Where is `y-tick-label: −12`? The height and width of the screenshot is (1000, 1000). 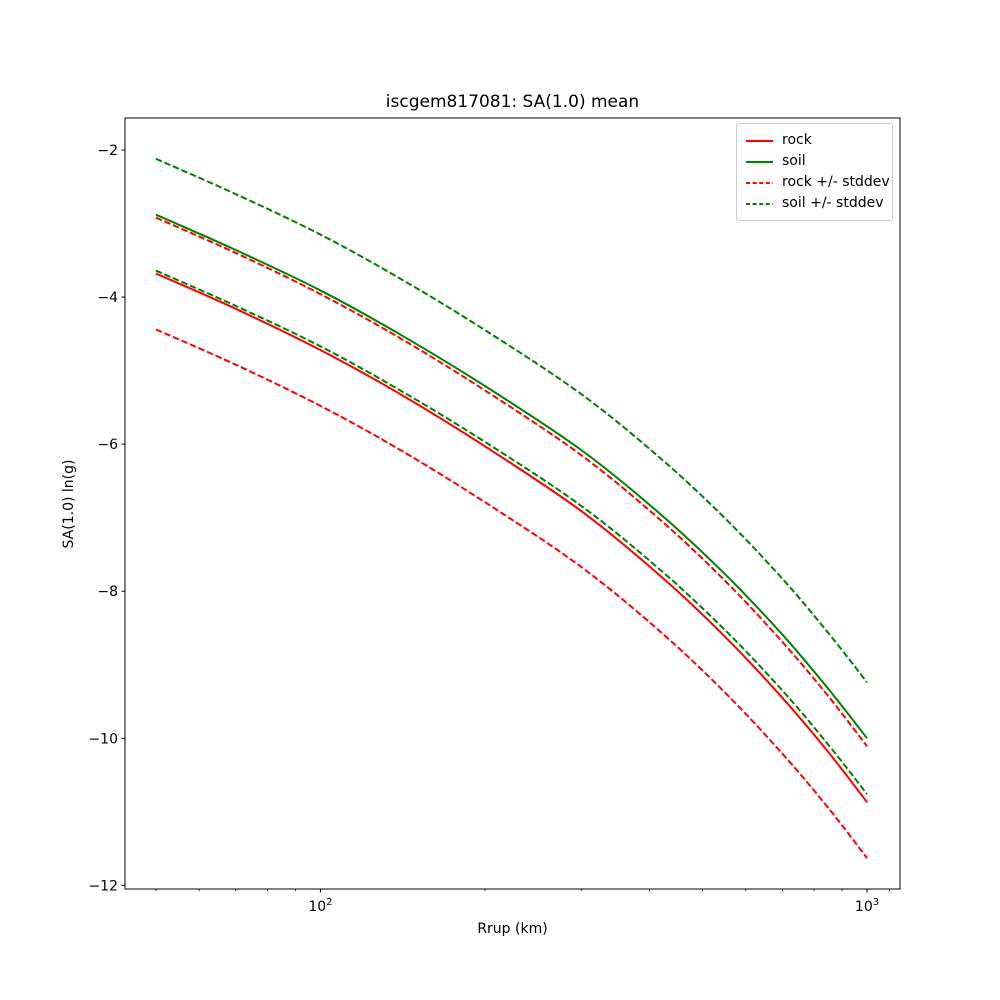 y-tick-label: −12 is located at coordinates (103, 886).